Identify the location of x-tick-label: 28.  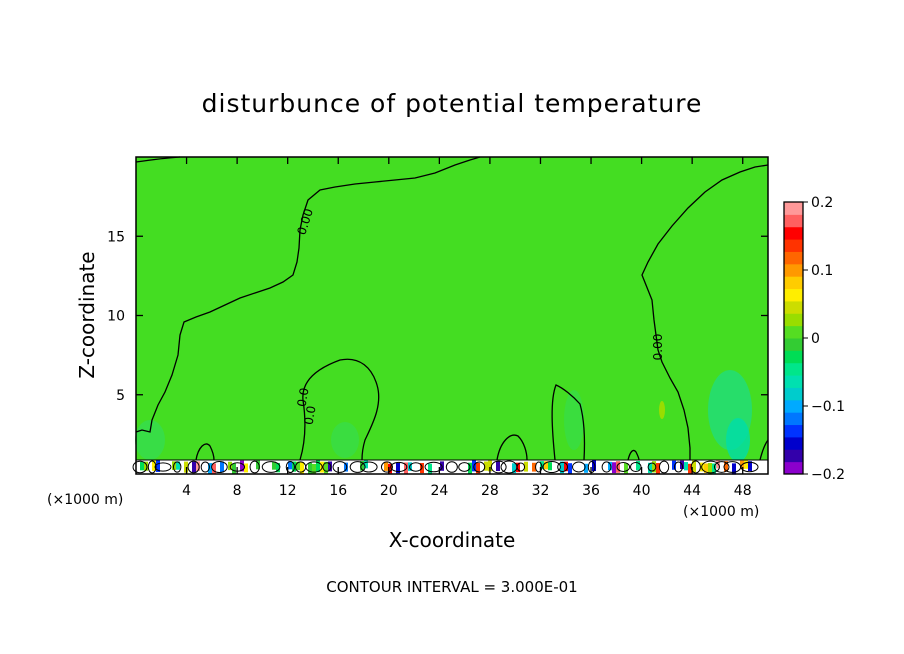
(490, 491).